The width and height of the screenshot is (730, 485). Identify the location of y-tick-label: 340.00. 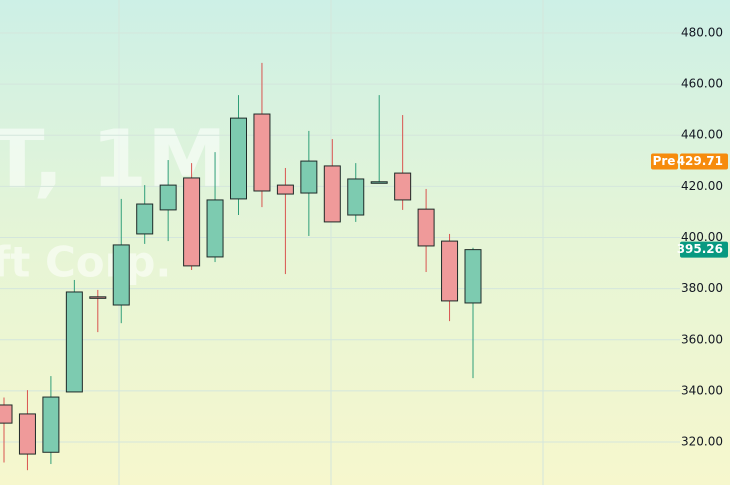
(702, 390).